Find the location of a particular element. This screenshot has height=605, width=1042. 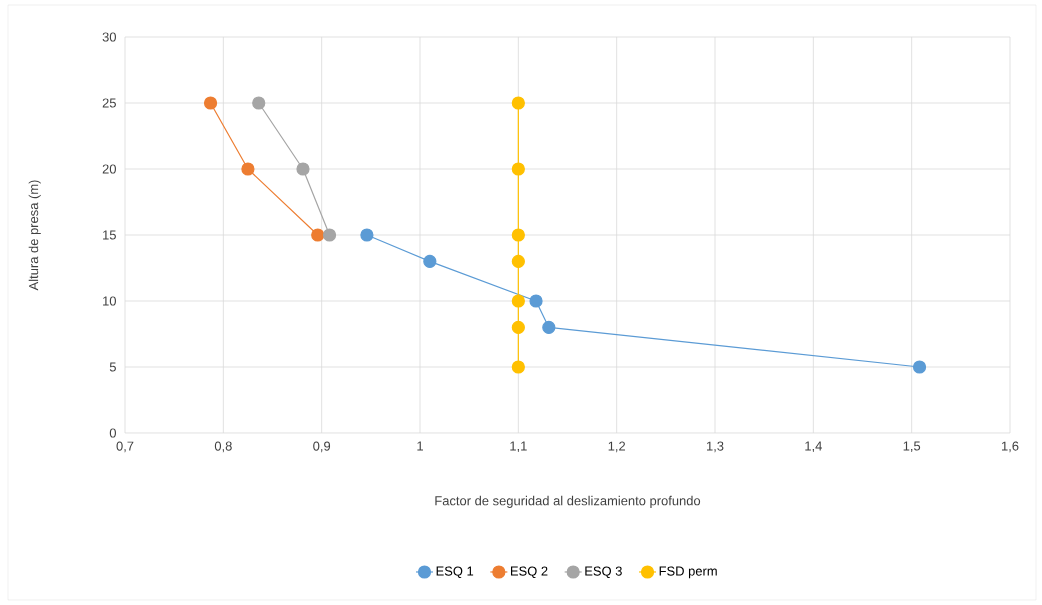

x-tick-label: 1,1 is located at coordinates (518, 447).